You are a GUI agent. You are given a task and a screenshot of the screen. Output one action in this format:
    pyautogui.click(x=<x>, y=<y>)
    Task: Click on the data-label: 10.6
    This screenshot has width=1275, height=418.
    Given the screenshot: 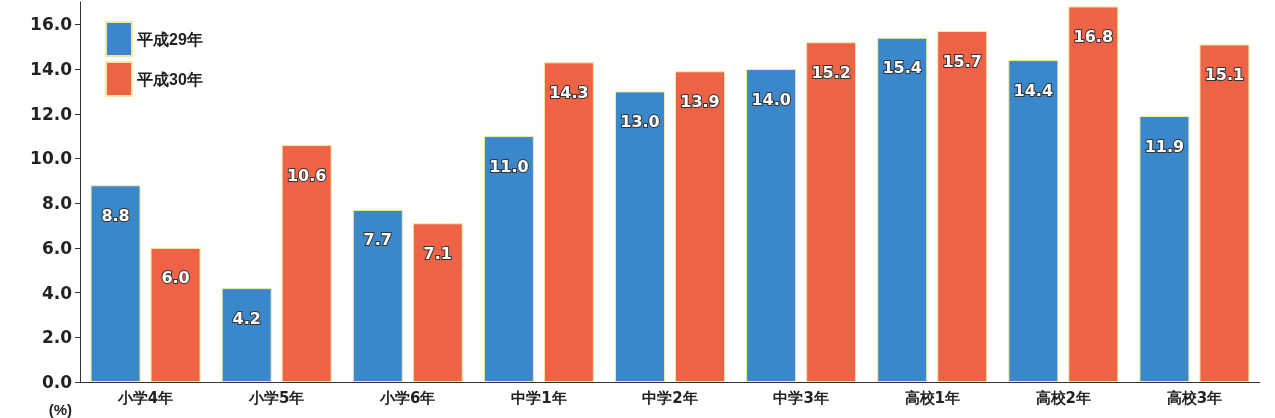 What is the action you would take?
    pyautogui.click(x=306, y=175)
    